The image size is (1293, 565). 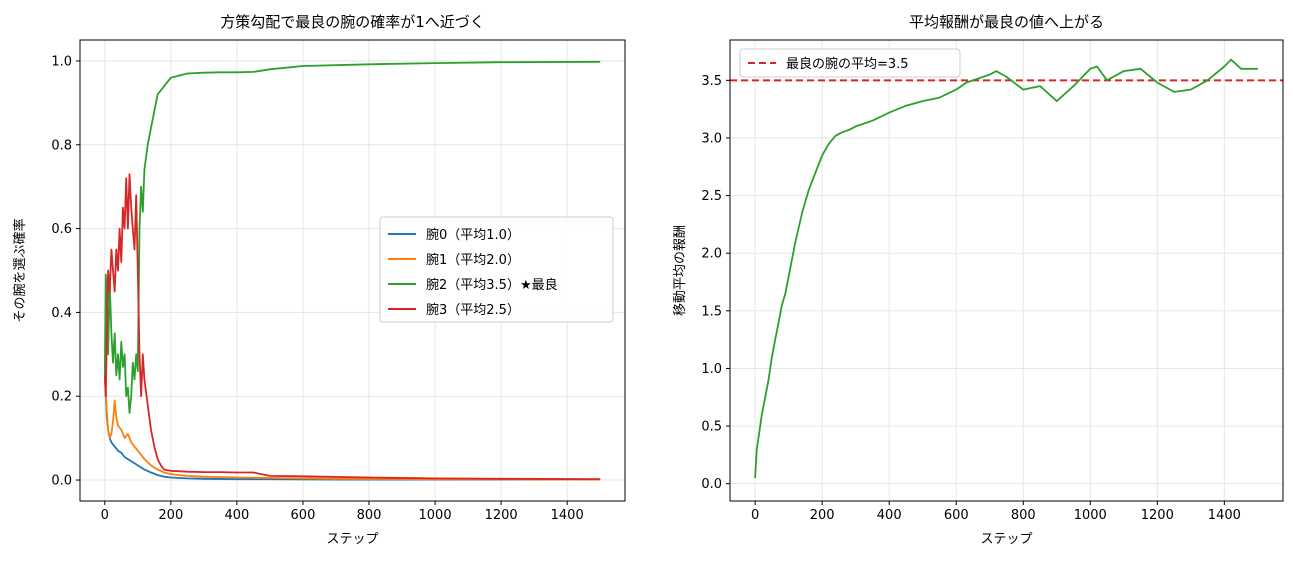 I want to click on y-tick-label: 2.0, so click(x=711, y=254).